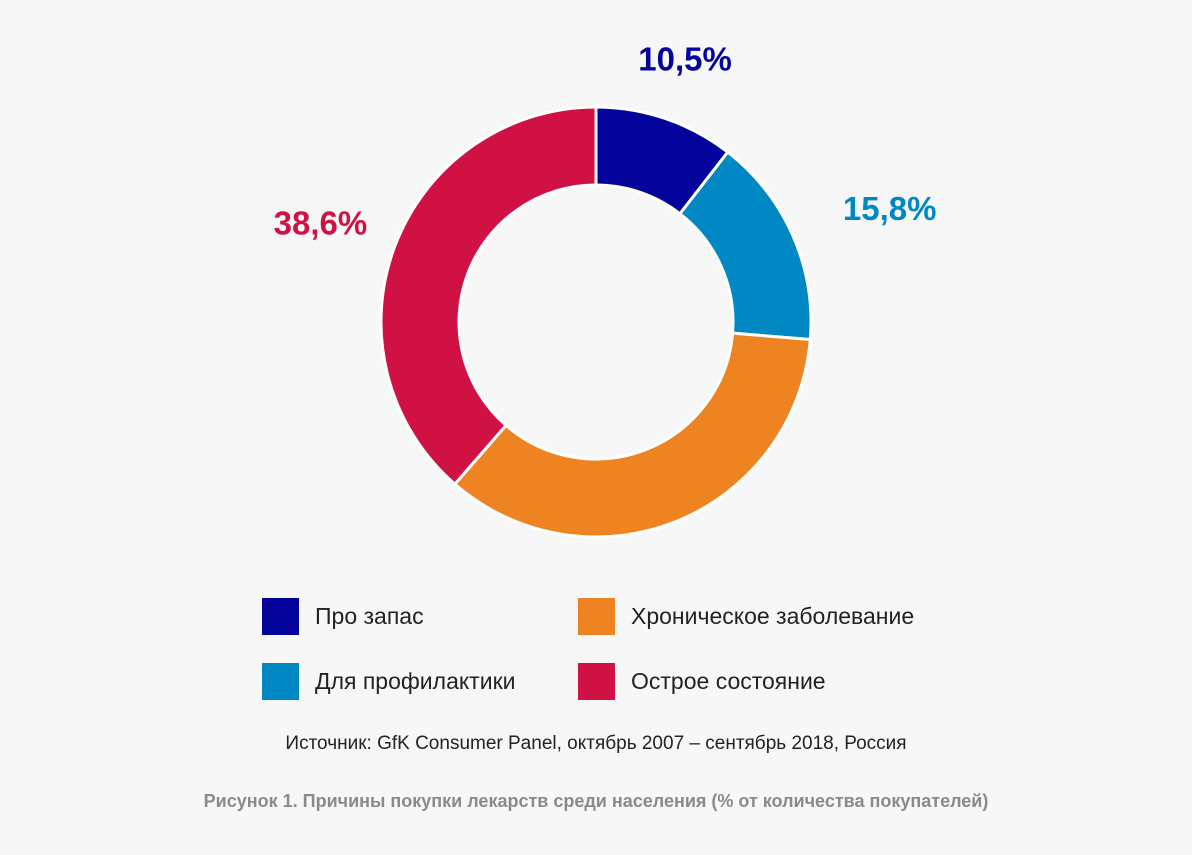  I want to click on legend-swatch-chronic, so click(596, 616).